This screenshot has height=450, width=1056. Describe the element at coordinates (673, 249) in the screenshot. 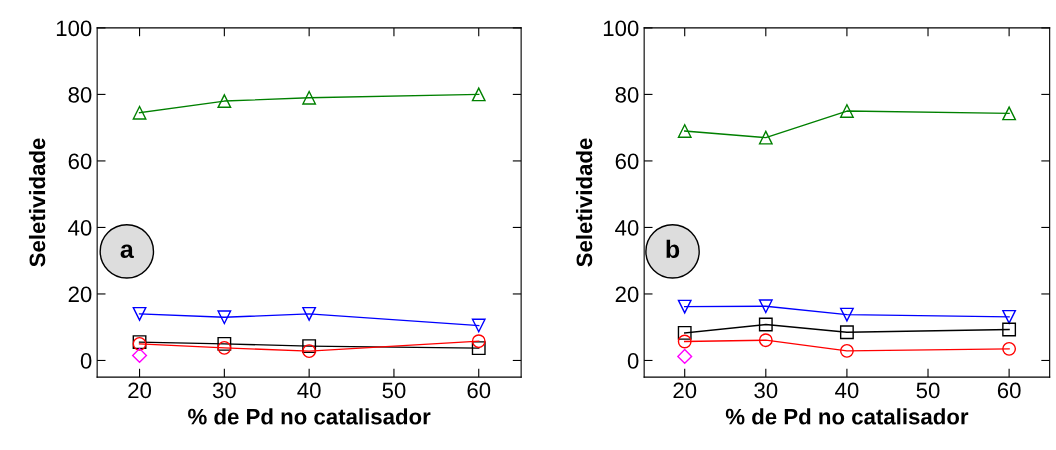

I see `annotation: b` at that location.